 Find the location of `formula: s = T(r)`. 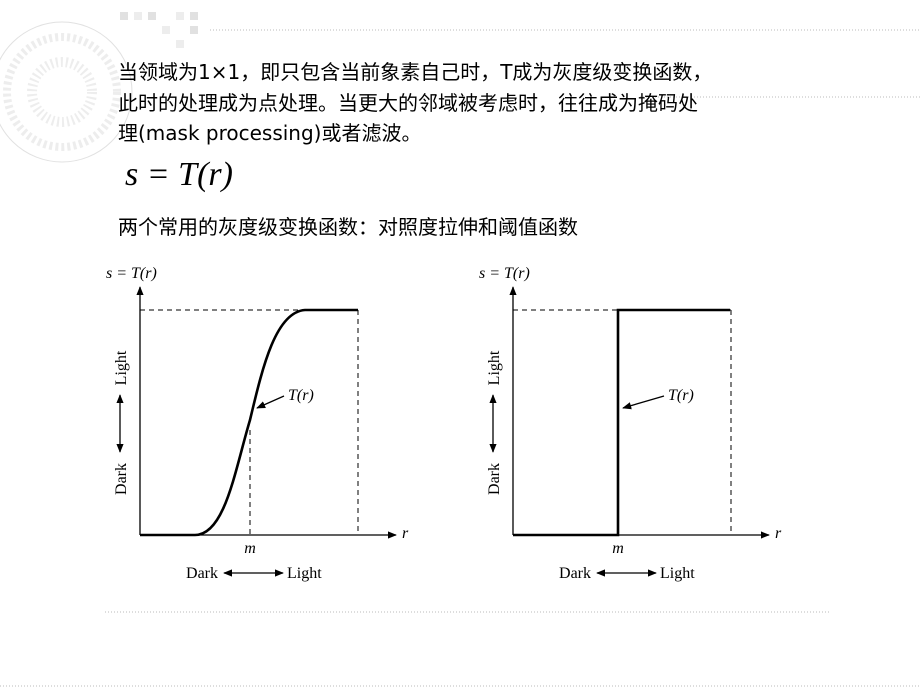

formula: s = T(r) is located at coordinates (179, 174).